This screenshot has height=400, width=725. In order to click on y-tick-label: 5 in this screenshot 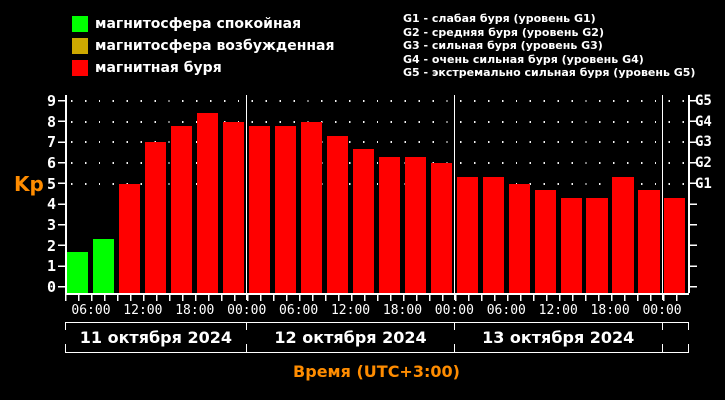, I will do `click(51, 183)`.